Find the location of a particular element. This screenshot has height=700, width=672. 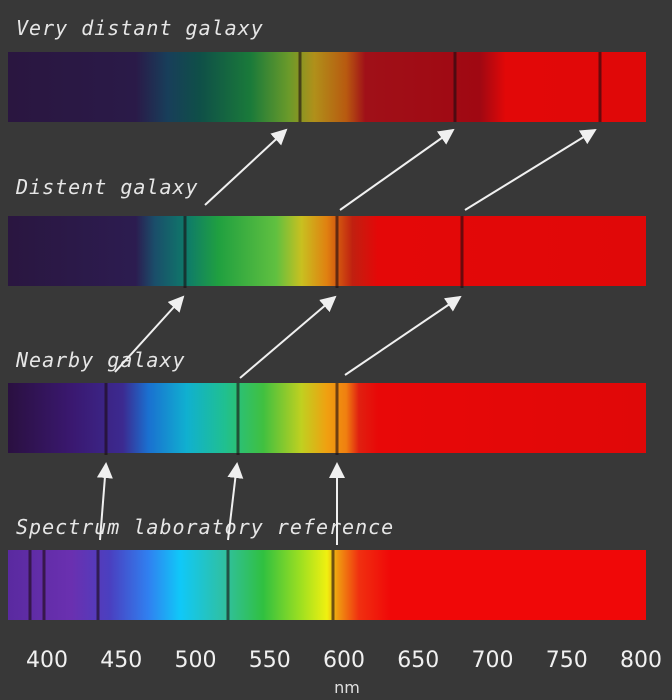

spectrum-label: Spectrum laboratory reference is located at coordinates (205, 527).